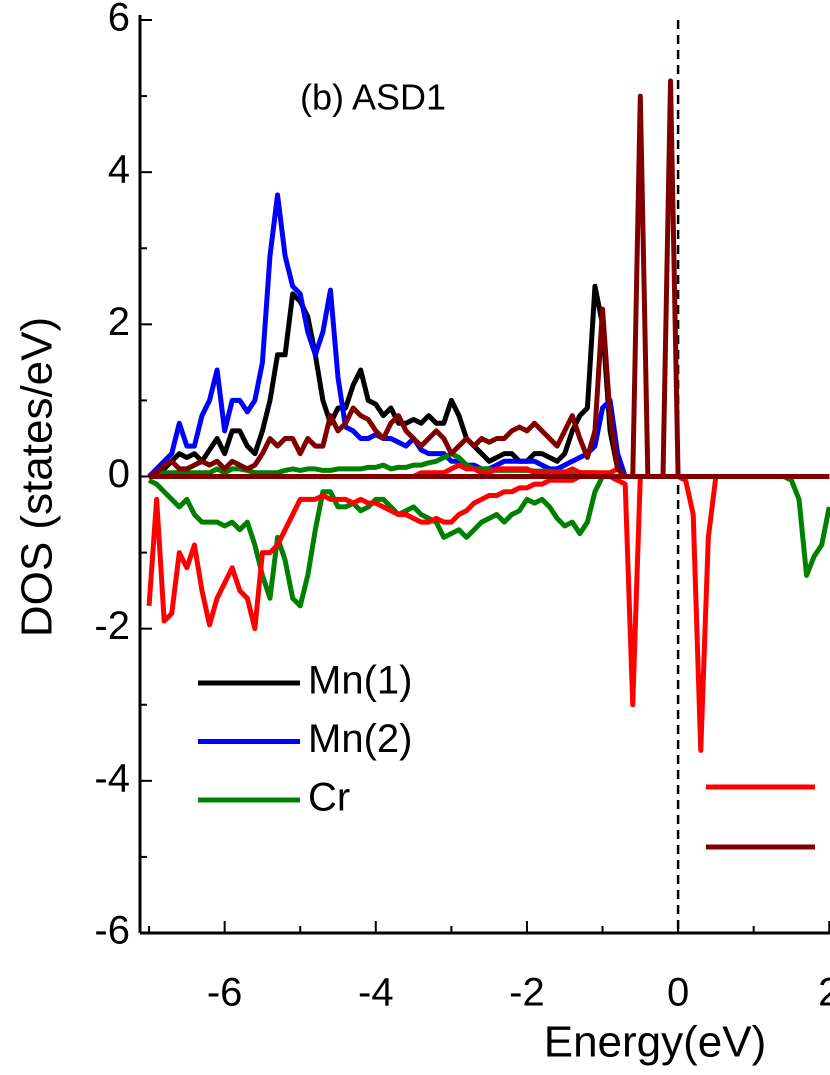 The image size is (830, 1075). What do you see at coordinates (655, 1042) in the screenshot?
I see `x-axis-title: Energy(eV)` at bounding box center [655, 1042].